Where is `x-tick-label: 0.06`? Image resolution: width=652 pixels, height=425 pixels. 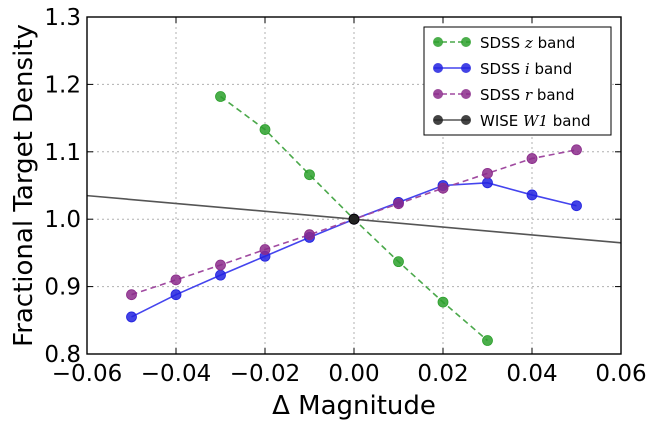
x-tick-label: 0.06 is located at coordinates (620, 374).